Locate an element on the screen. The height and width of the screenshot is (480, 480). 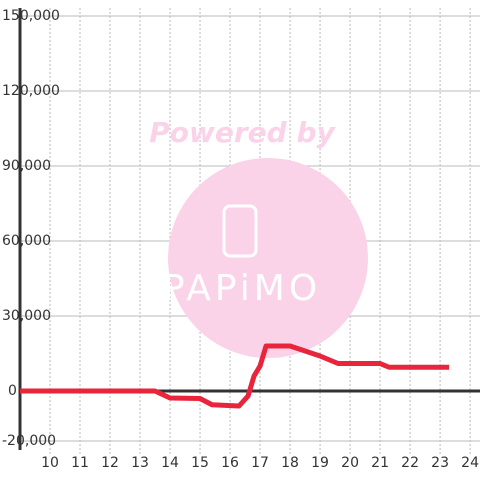
x-tick-label: 12 is located at coordinates (110, 463).